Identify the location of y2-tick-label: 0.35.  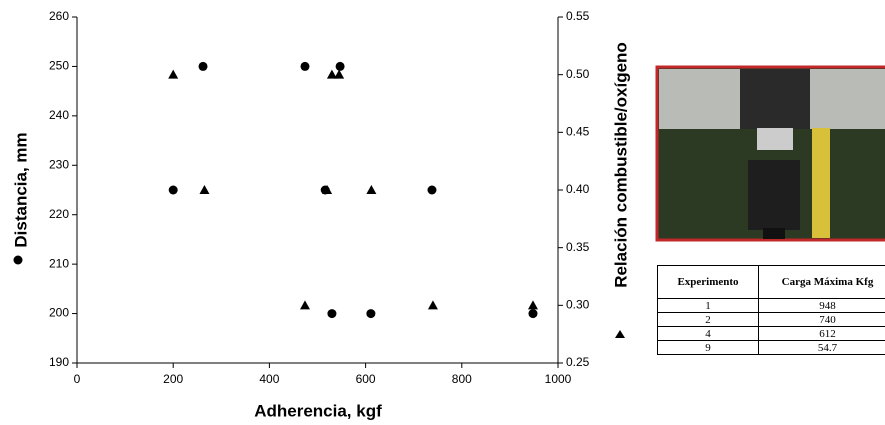
(578, 247).